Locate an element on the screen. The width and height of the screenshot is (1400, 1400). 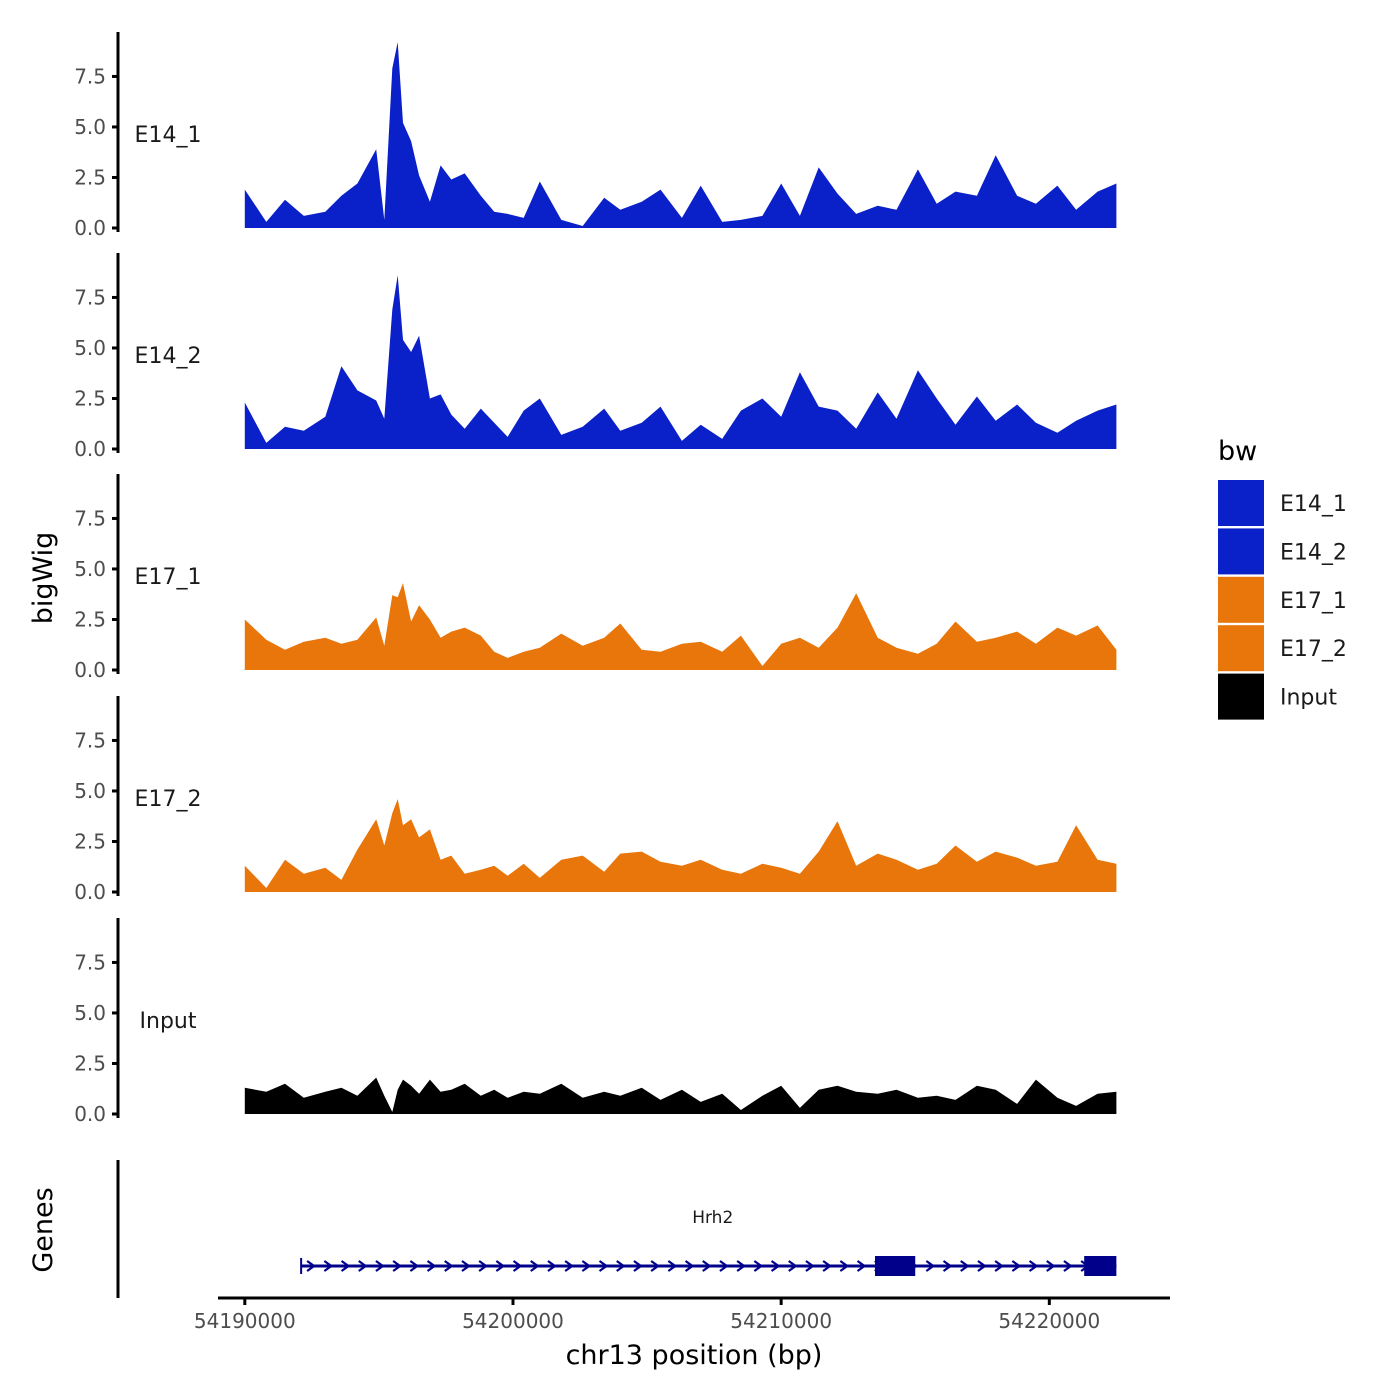
legend-label: E14_2 is located at coordinates (1313, 552).